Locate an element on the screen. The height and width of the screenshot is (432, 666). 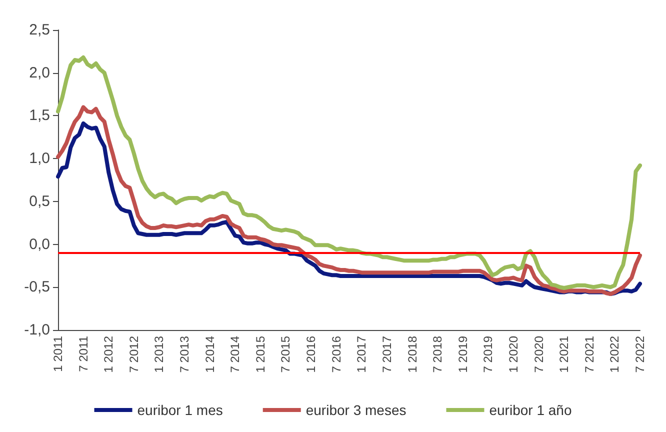
x-tick-label: 1 2012 is located at coordinates (109, 354).